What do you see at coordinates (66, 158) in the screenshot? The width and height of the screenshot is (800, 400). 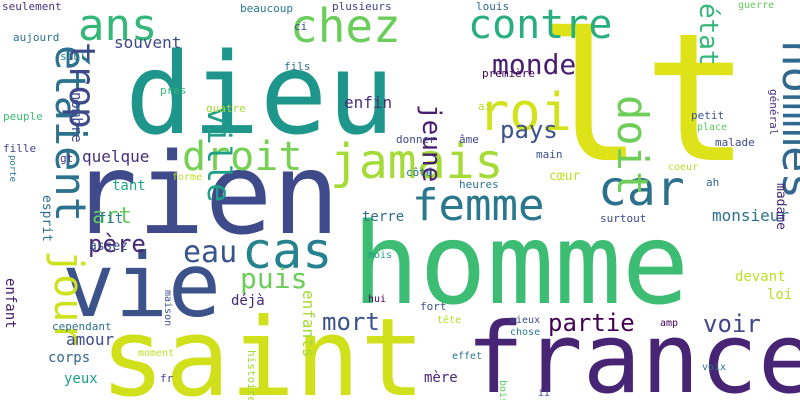 I see `cloud-word: gt` at bounding box center [66, 158].